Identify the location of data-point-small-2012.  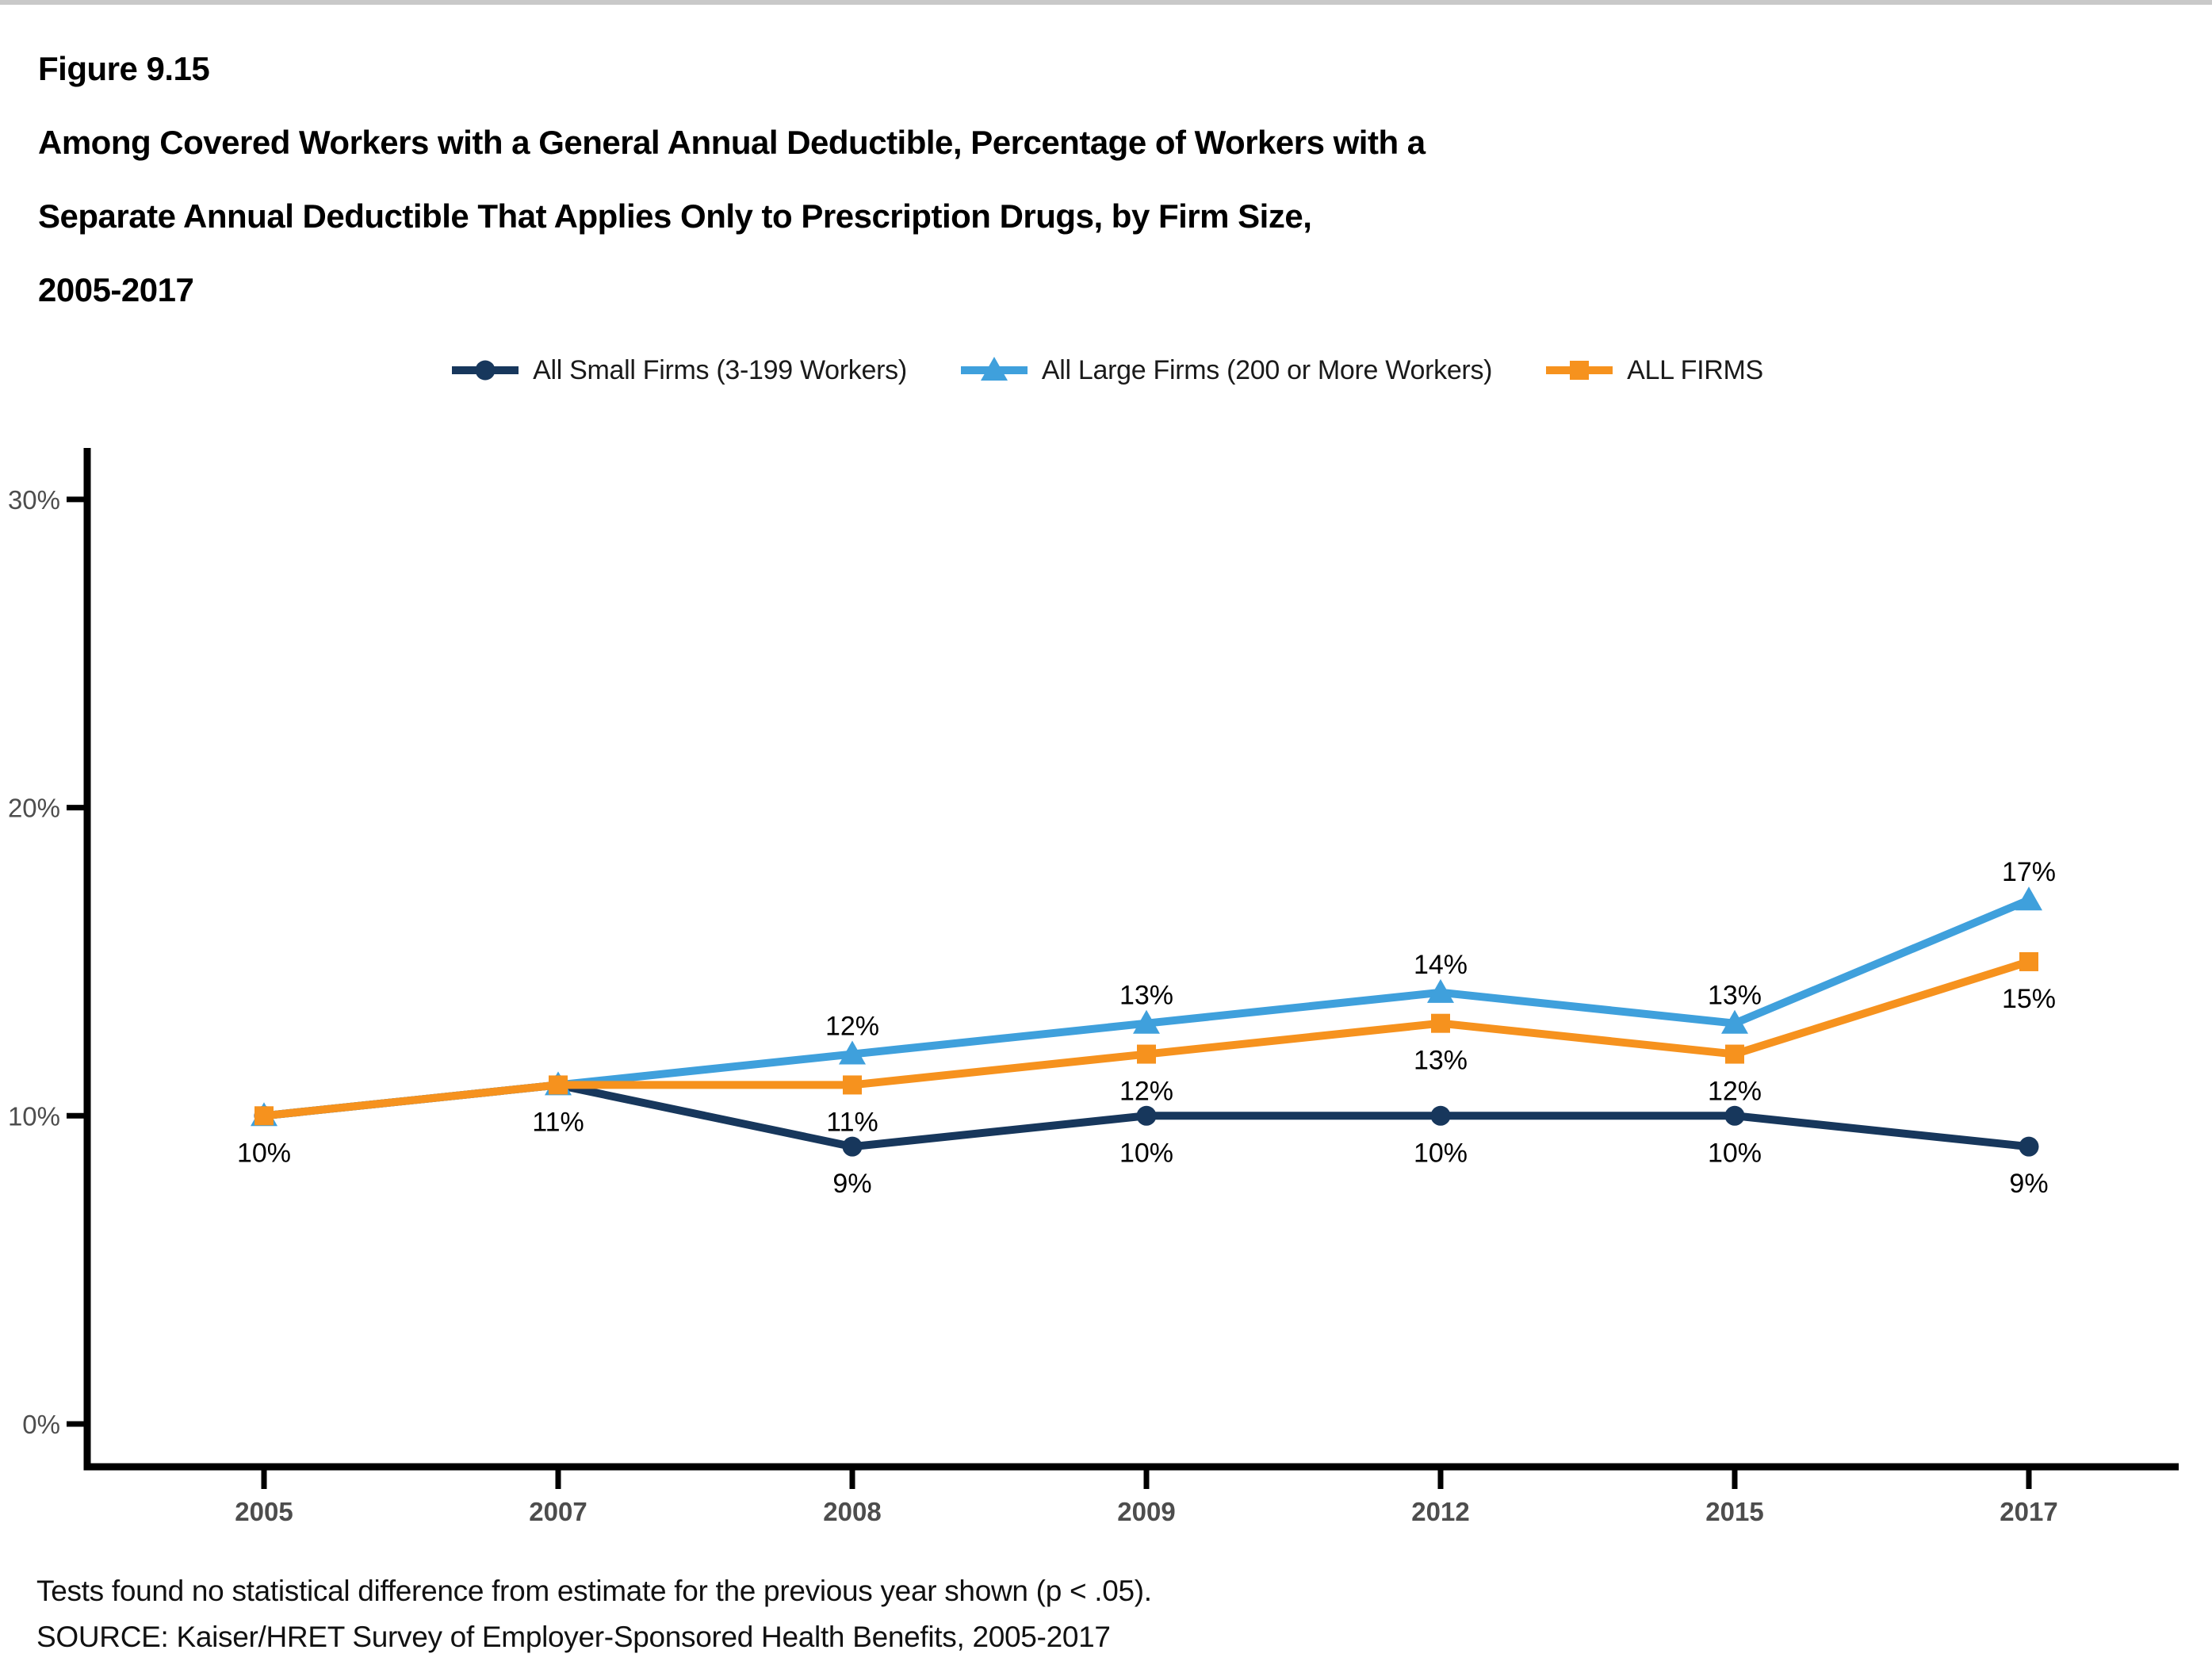
(1440, 1115).